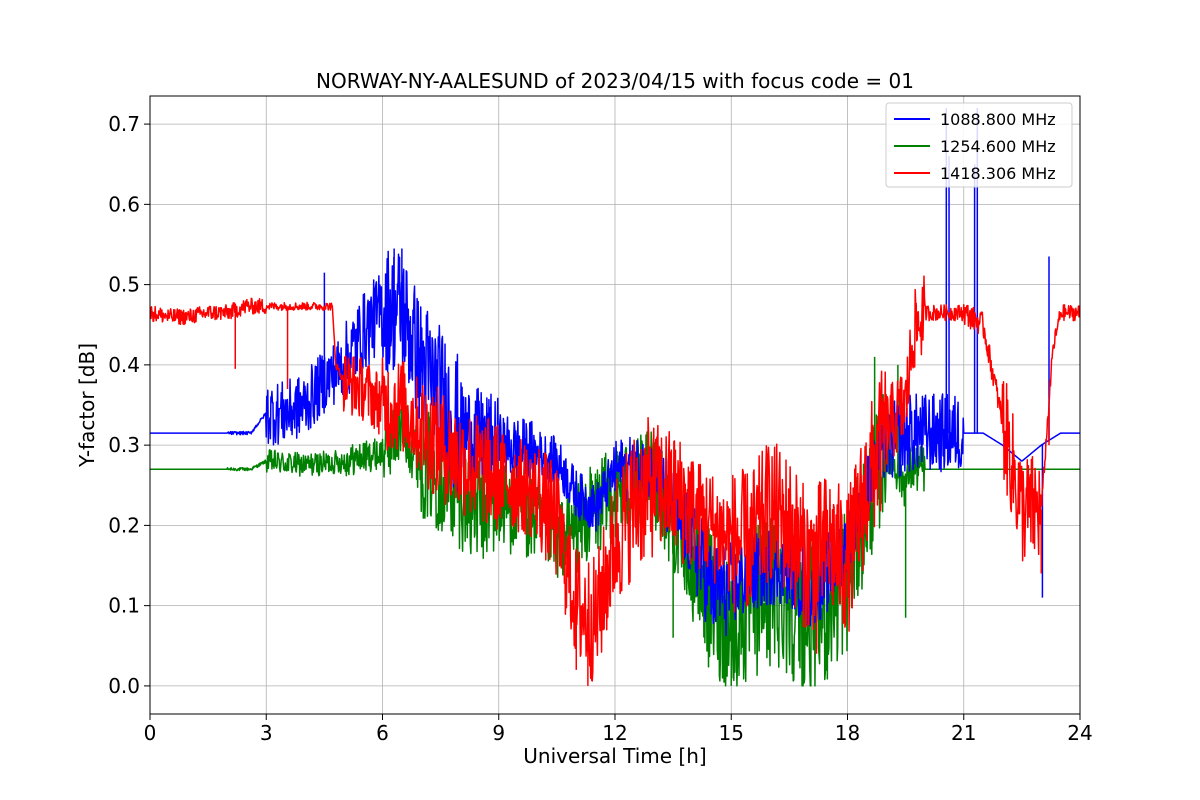 The image size is (1200, 800). Describe the element at coordinates (498, 733) in the screenshot. I see `x-tick-label: 9` at that location.